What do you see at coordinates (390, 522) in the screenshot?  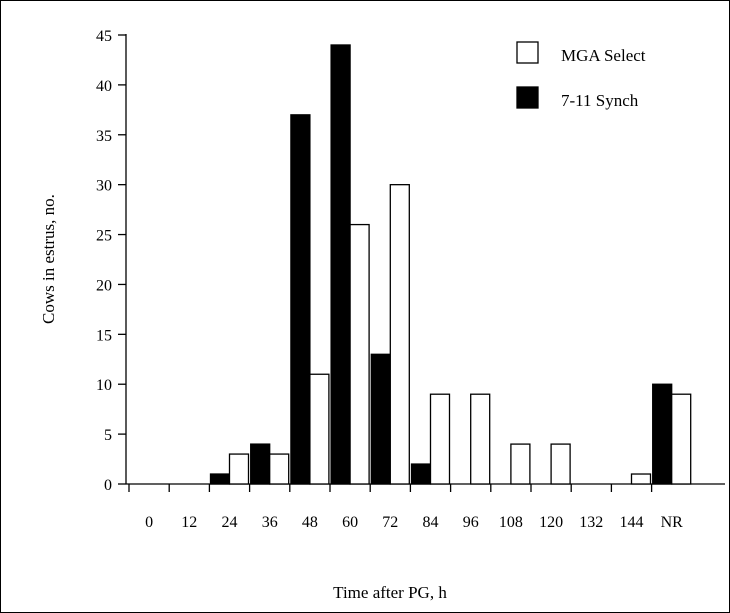 I see `x-tick-label: 72` at bounding box center [390, 522].